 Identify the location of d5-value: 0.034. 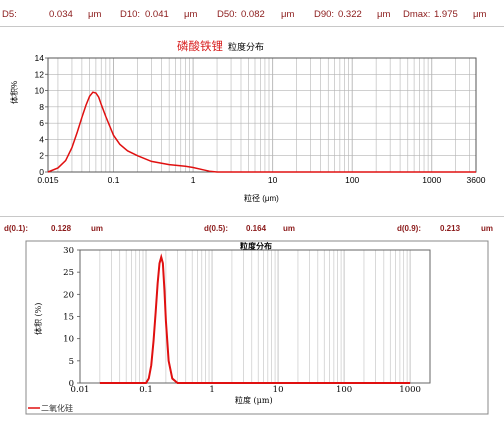
(61, 14).